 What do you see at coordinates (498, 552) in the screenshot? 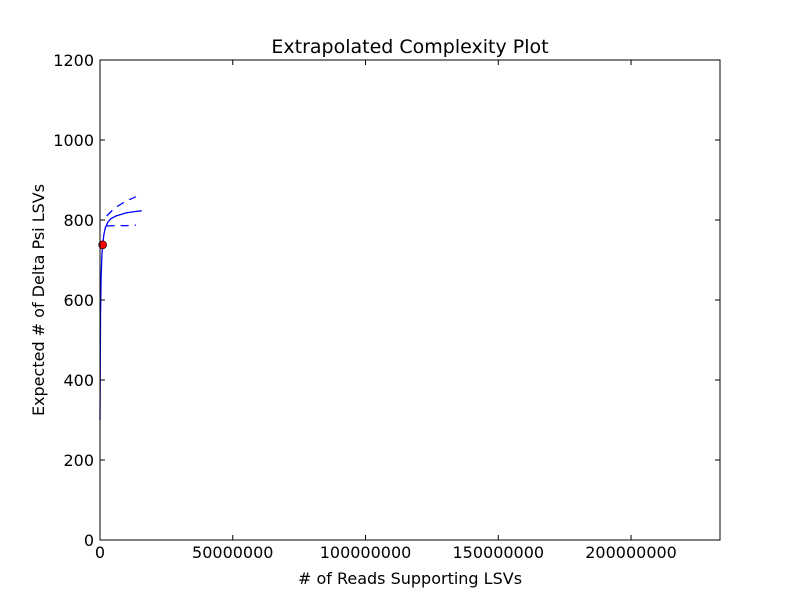
I see `x-tick-label: 150000000` at bounding box center [498, 552].